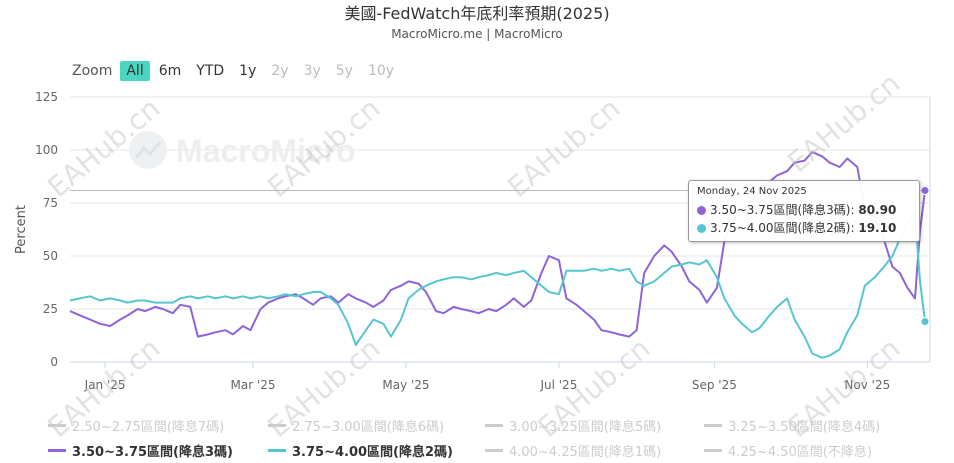 The height and width of the screenshot is (463, 954). What do you see at coordinates (784, 210) in the screenshot?
I see `tooltip-label-1: 3.50~3.75區間(降息3碼):` at bounding box center [784, 210].